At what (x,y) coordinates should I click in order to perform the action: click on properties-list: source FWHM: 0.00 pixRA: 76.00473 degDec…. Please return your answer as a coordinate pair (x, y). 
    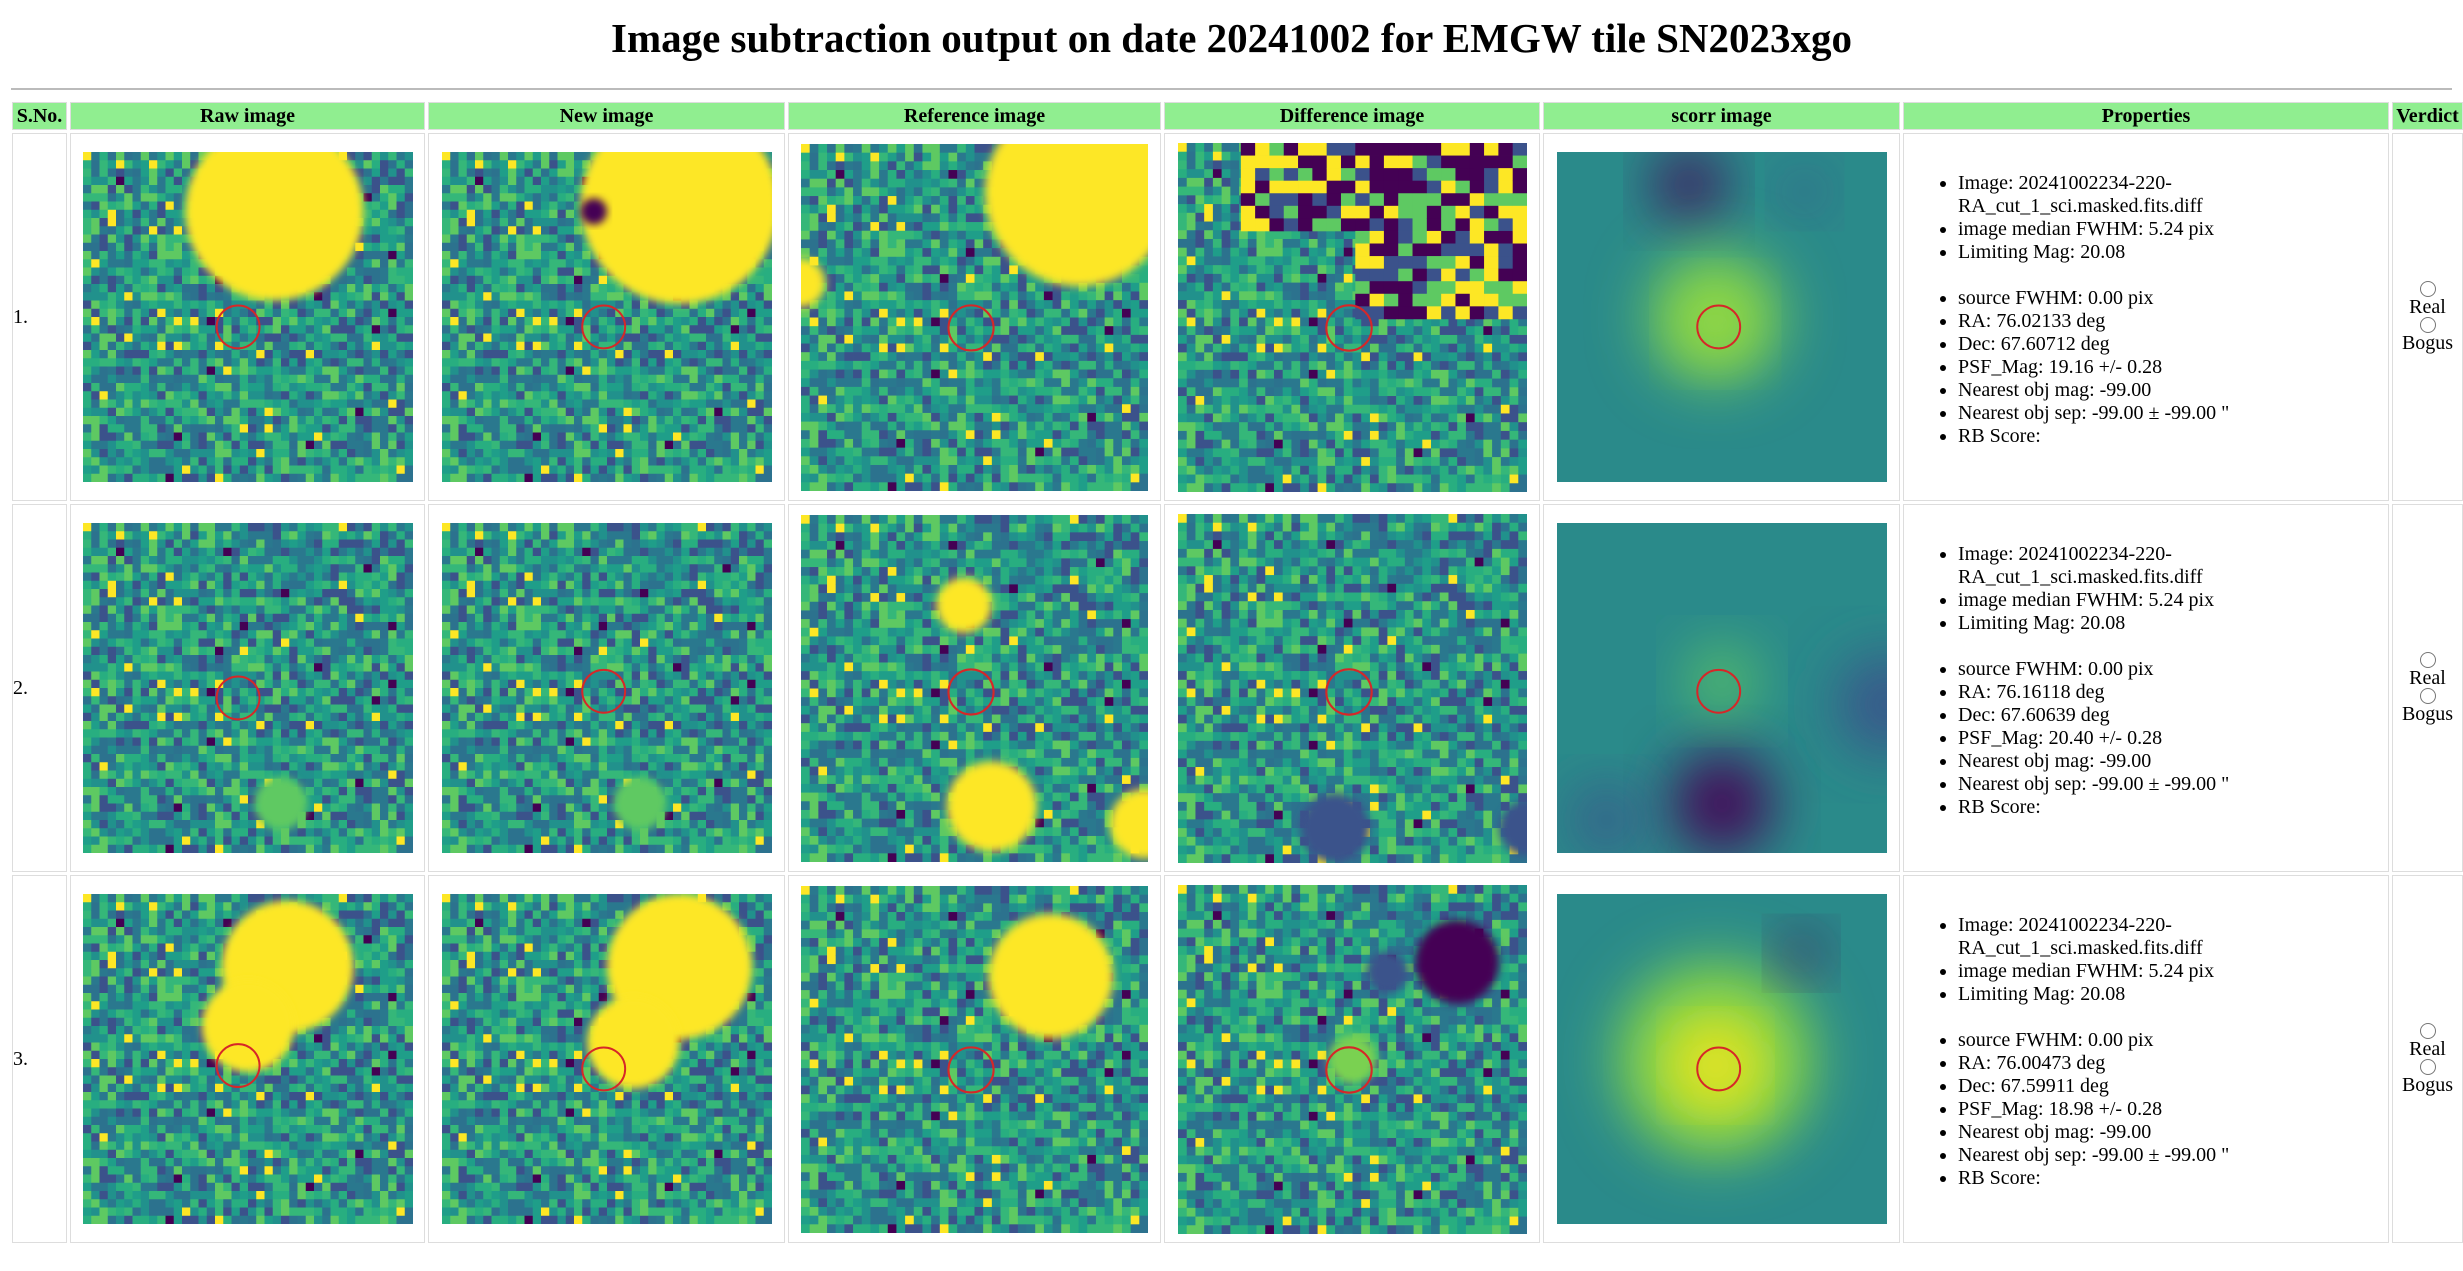
    Looking at the image, I should click on (2146, 1109).